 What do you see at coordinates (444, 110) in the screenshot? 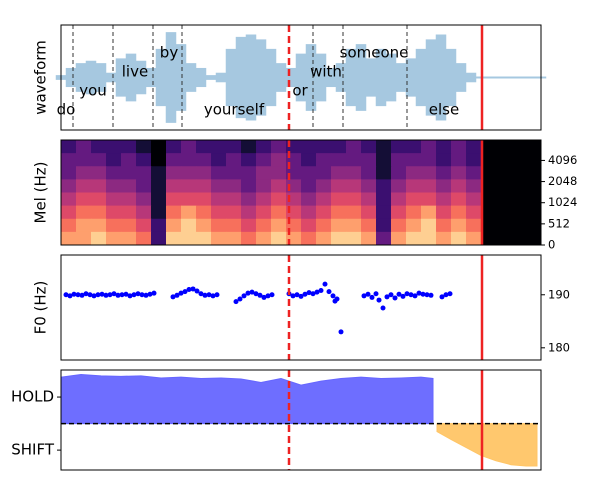
I see `word-label: else` at bounding box center [444, 110].